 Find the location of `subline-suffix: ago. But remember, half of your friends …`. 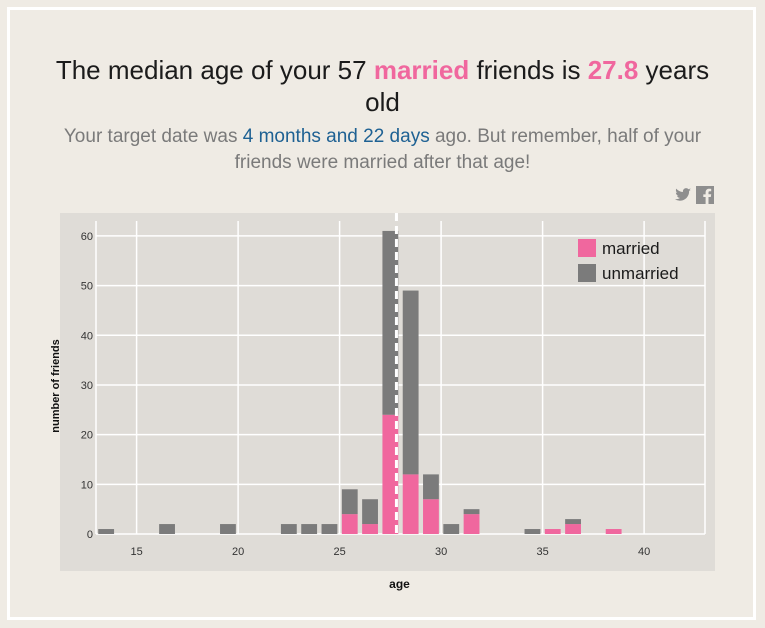

subline-suffix: ago. But remember, half of your friends … is located at coordinates (468, 149).